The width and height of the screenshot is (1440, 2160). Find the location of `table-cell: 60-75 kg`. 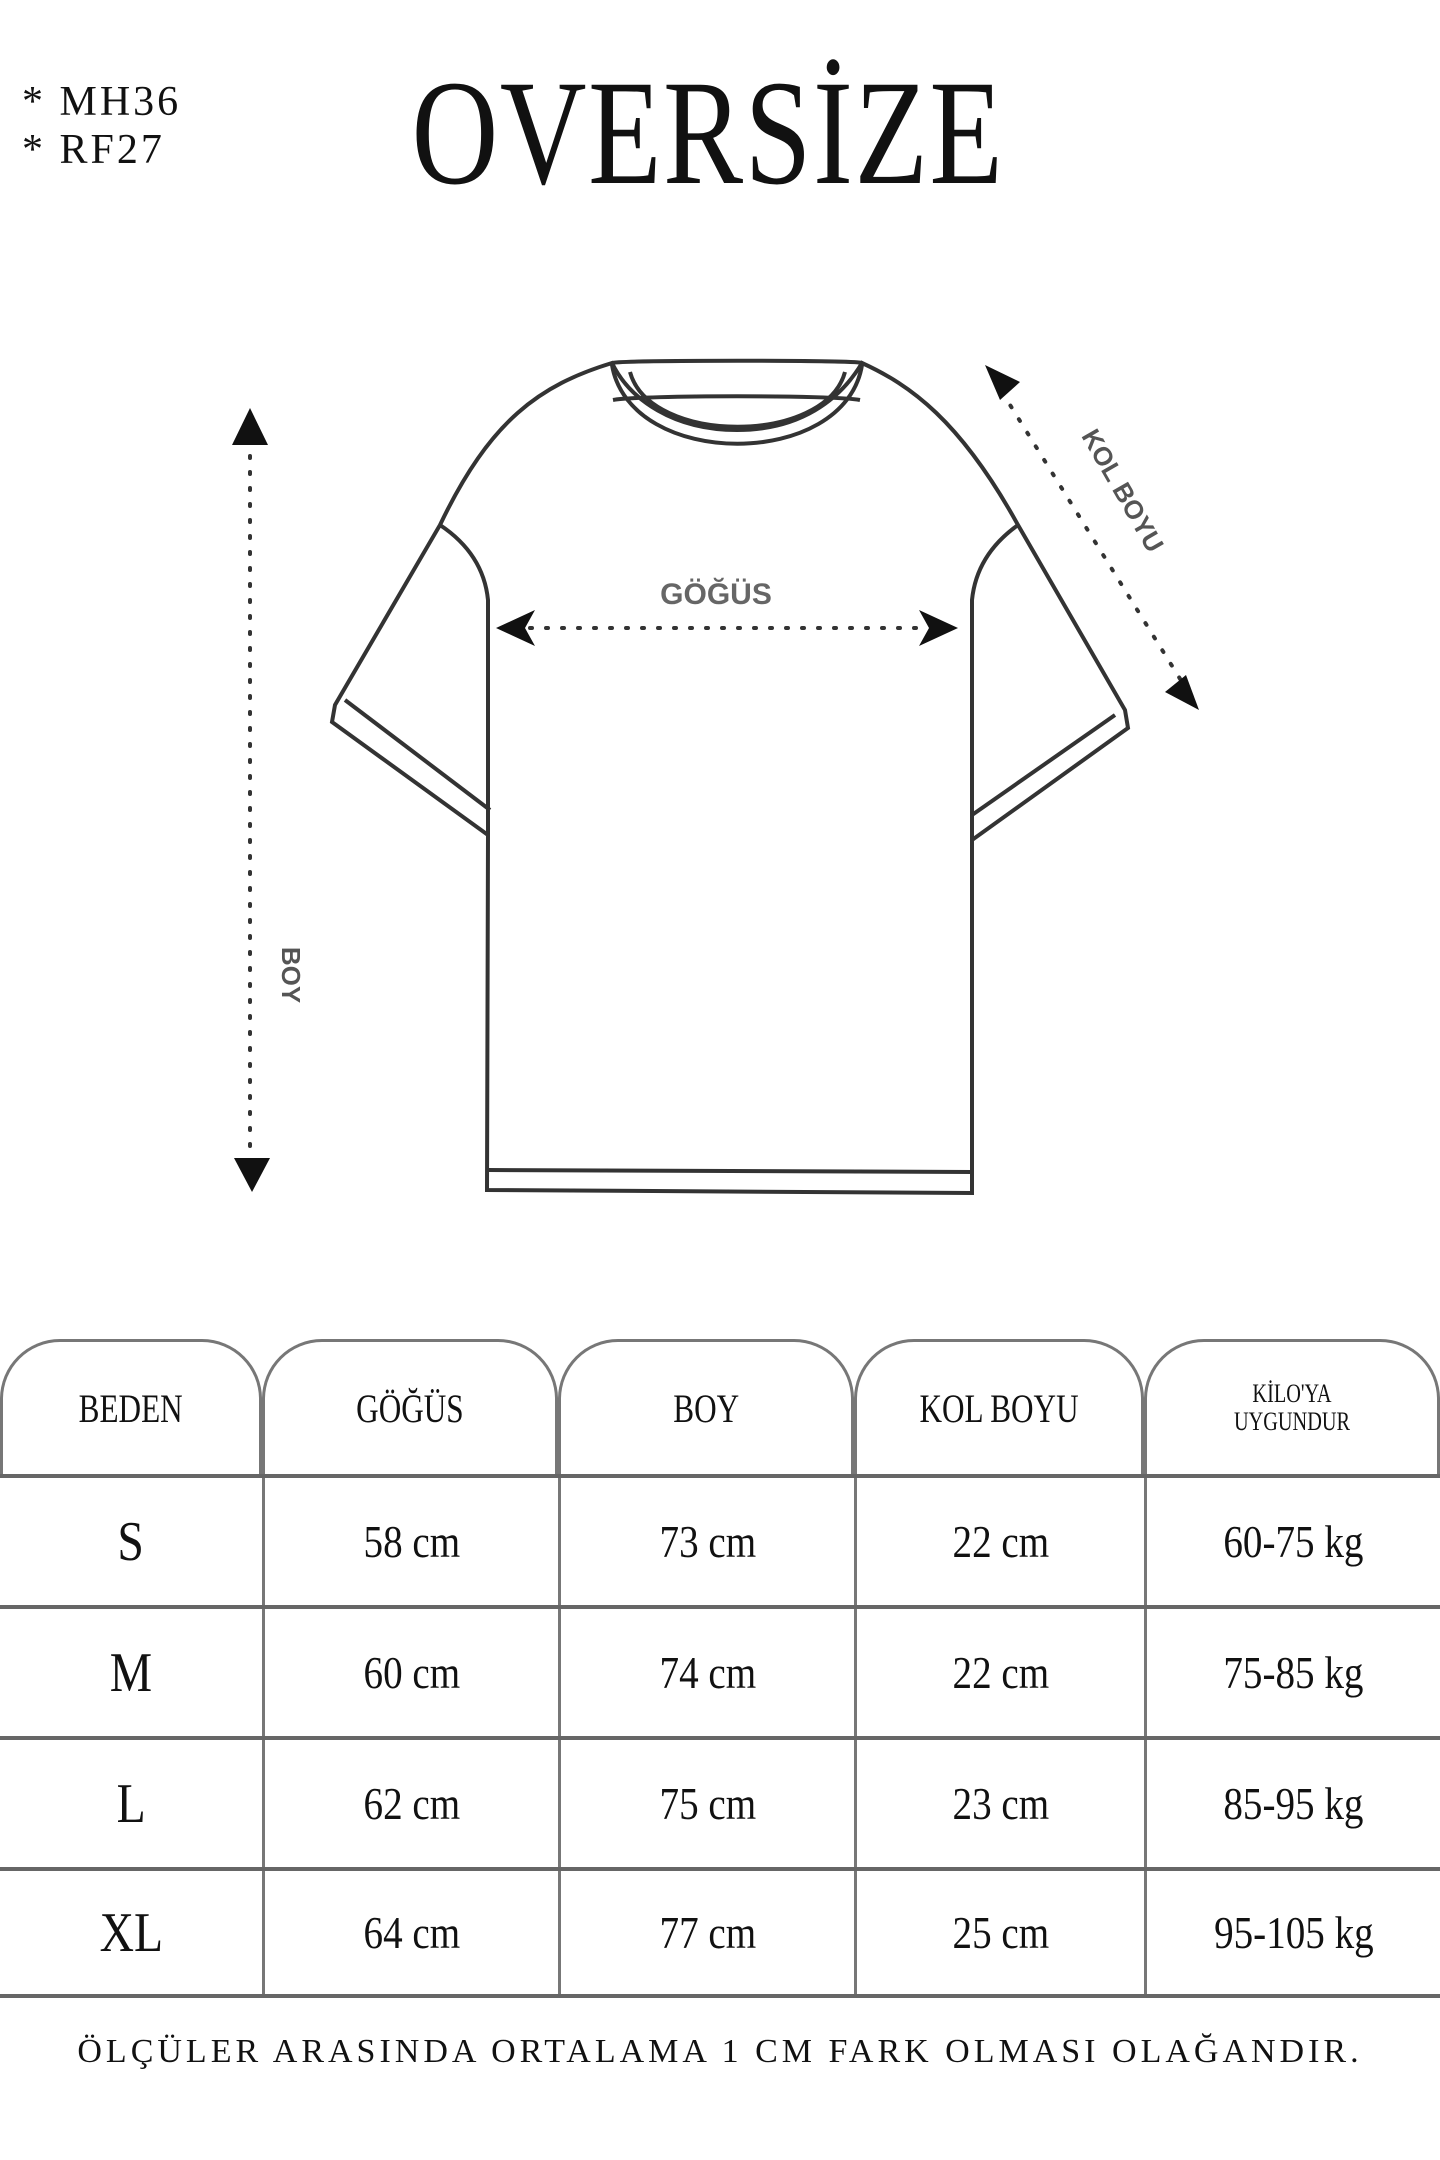

table-cell: 60-75 kg is located at coordinates (1292, 1541).